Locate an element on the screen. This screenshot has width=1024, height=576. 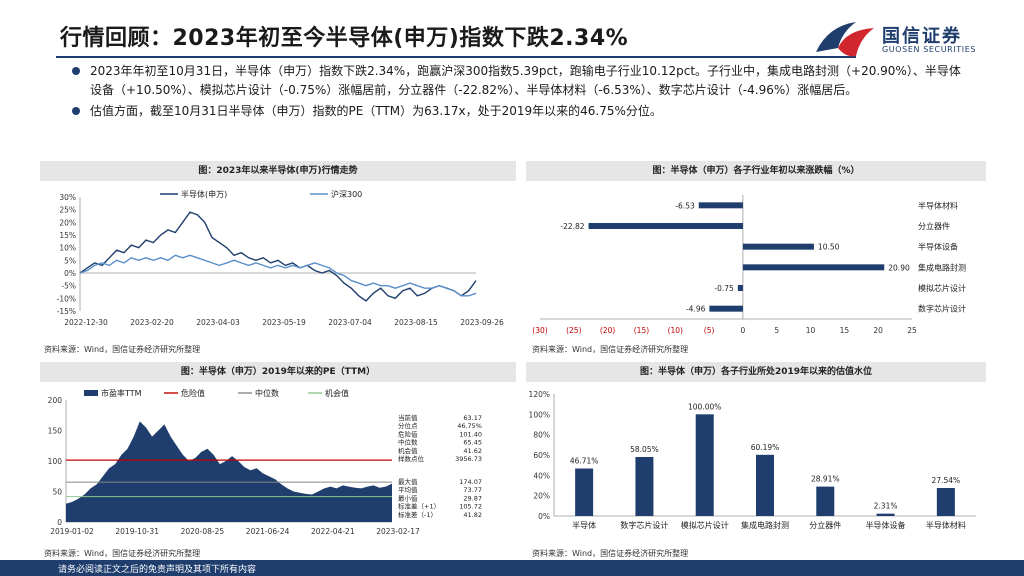
x-tick-label: (10) is located at coordinates (675, 330).